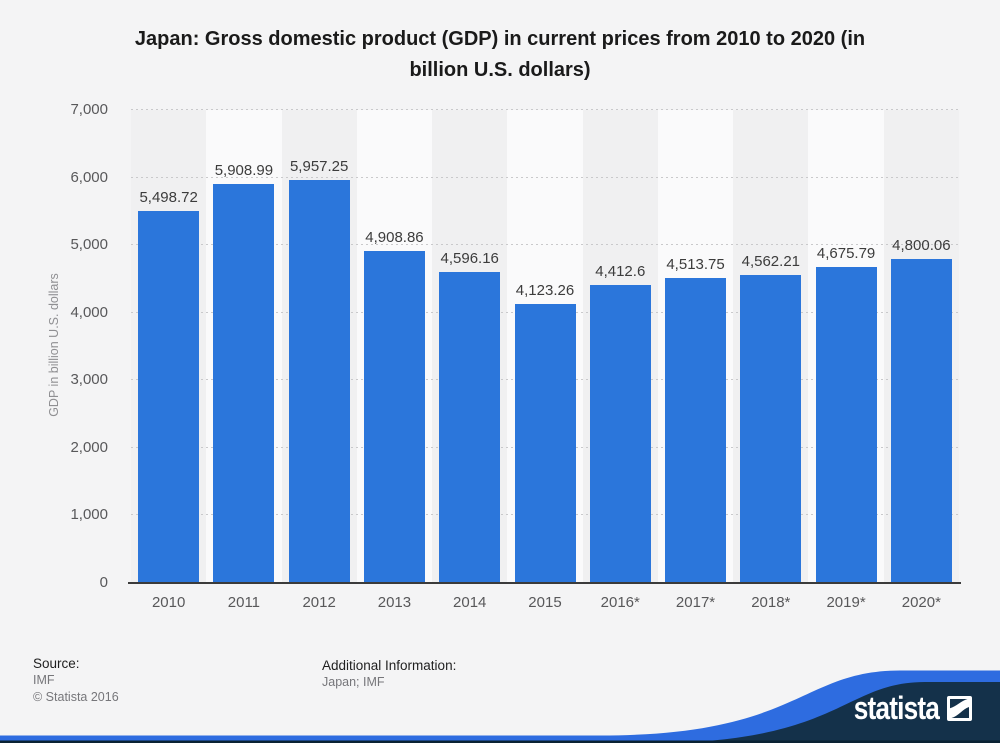 This screenshot has width=1000, height=743. Describe the element at coordinates (545, 245) in the screenshot. I see `gridline-5,000` at that location.